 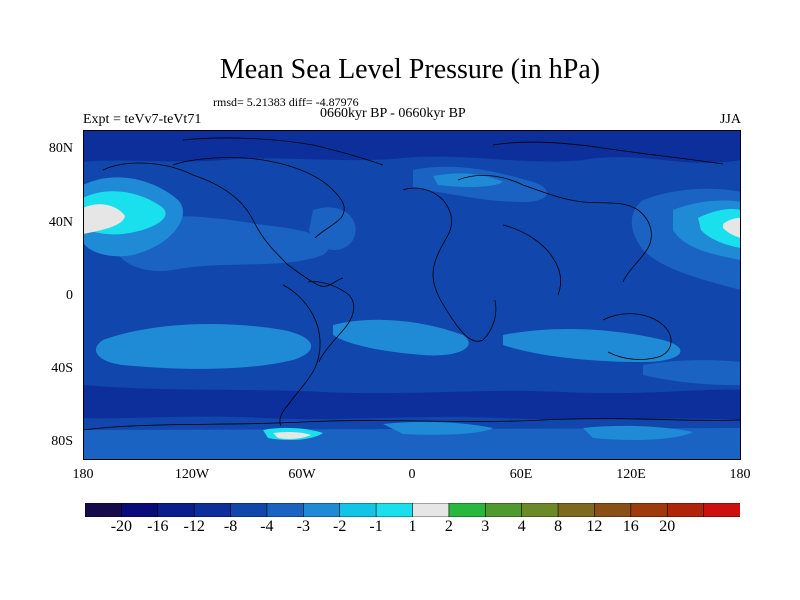 What do you see at coordinates (158, 526) in the screenshot?
I see `colorbar-label: -16` at bounding box center [158, 526].